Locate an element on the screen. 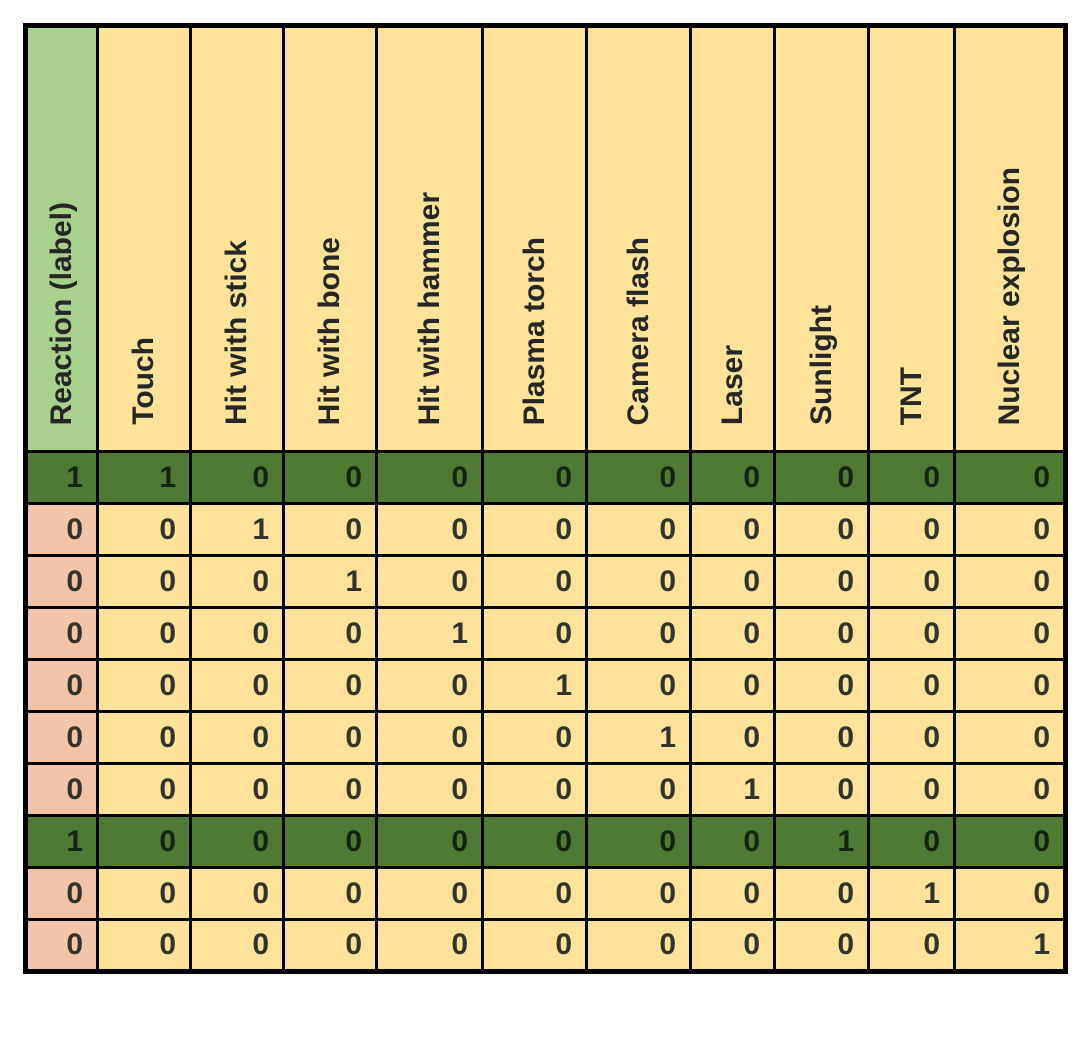 The width and height of the screenshot is (1088, 1058). column-header-camera-flash: Camera flash is located at coordinates (638, 238).